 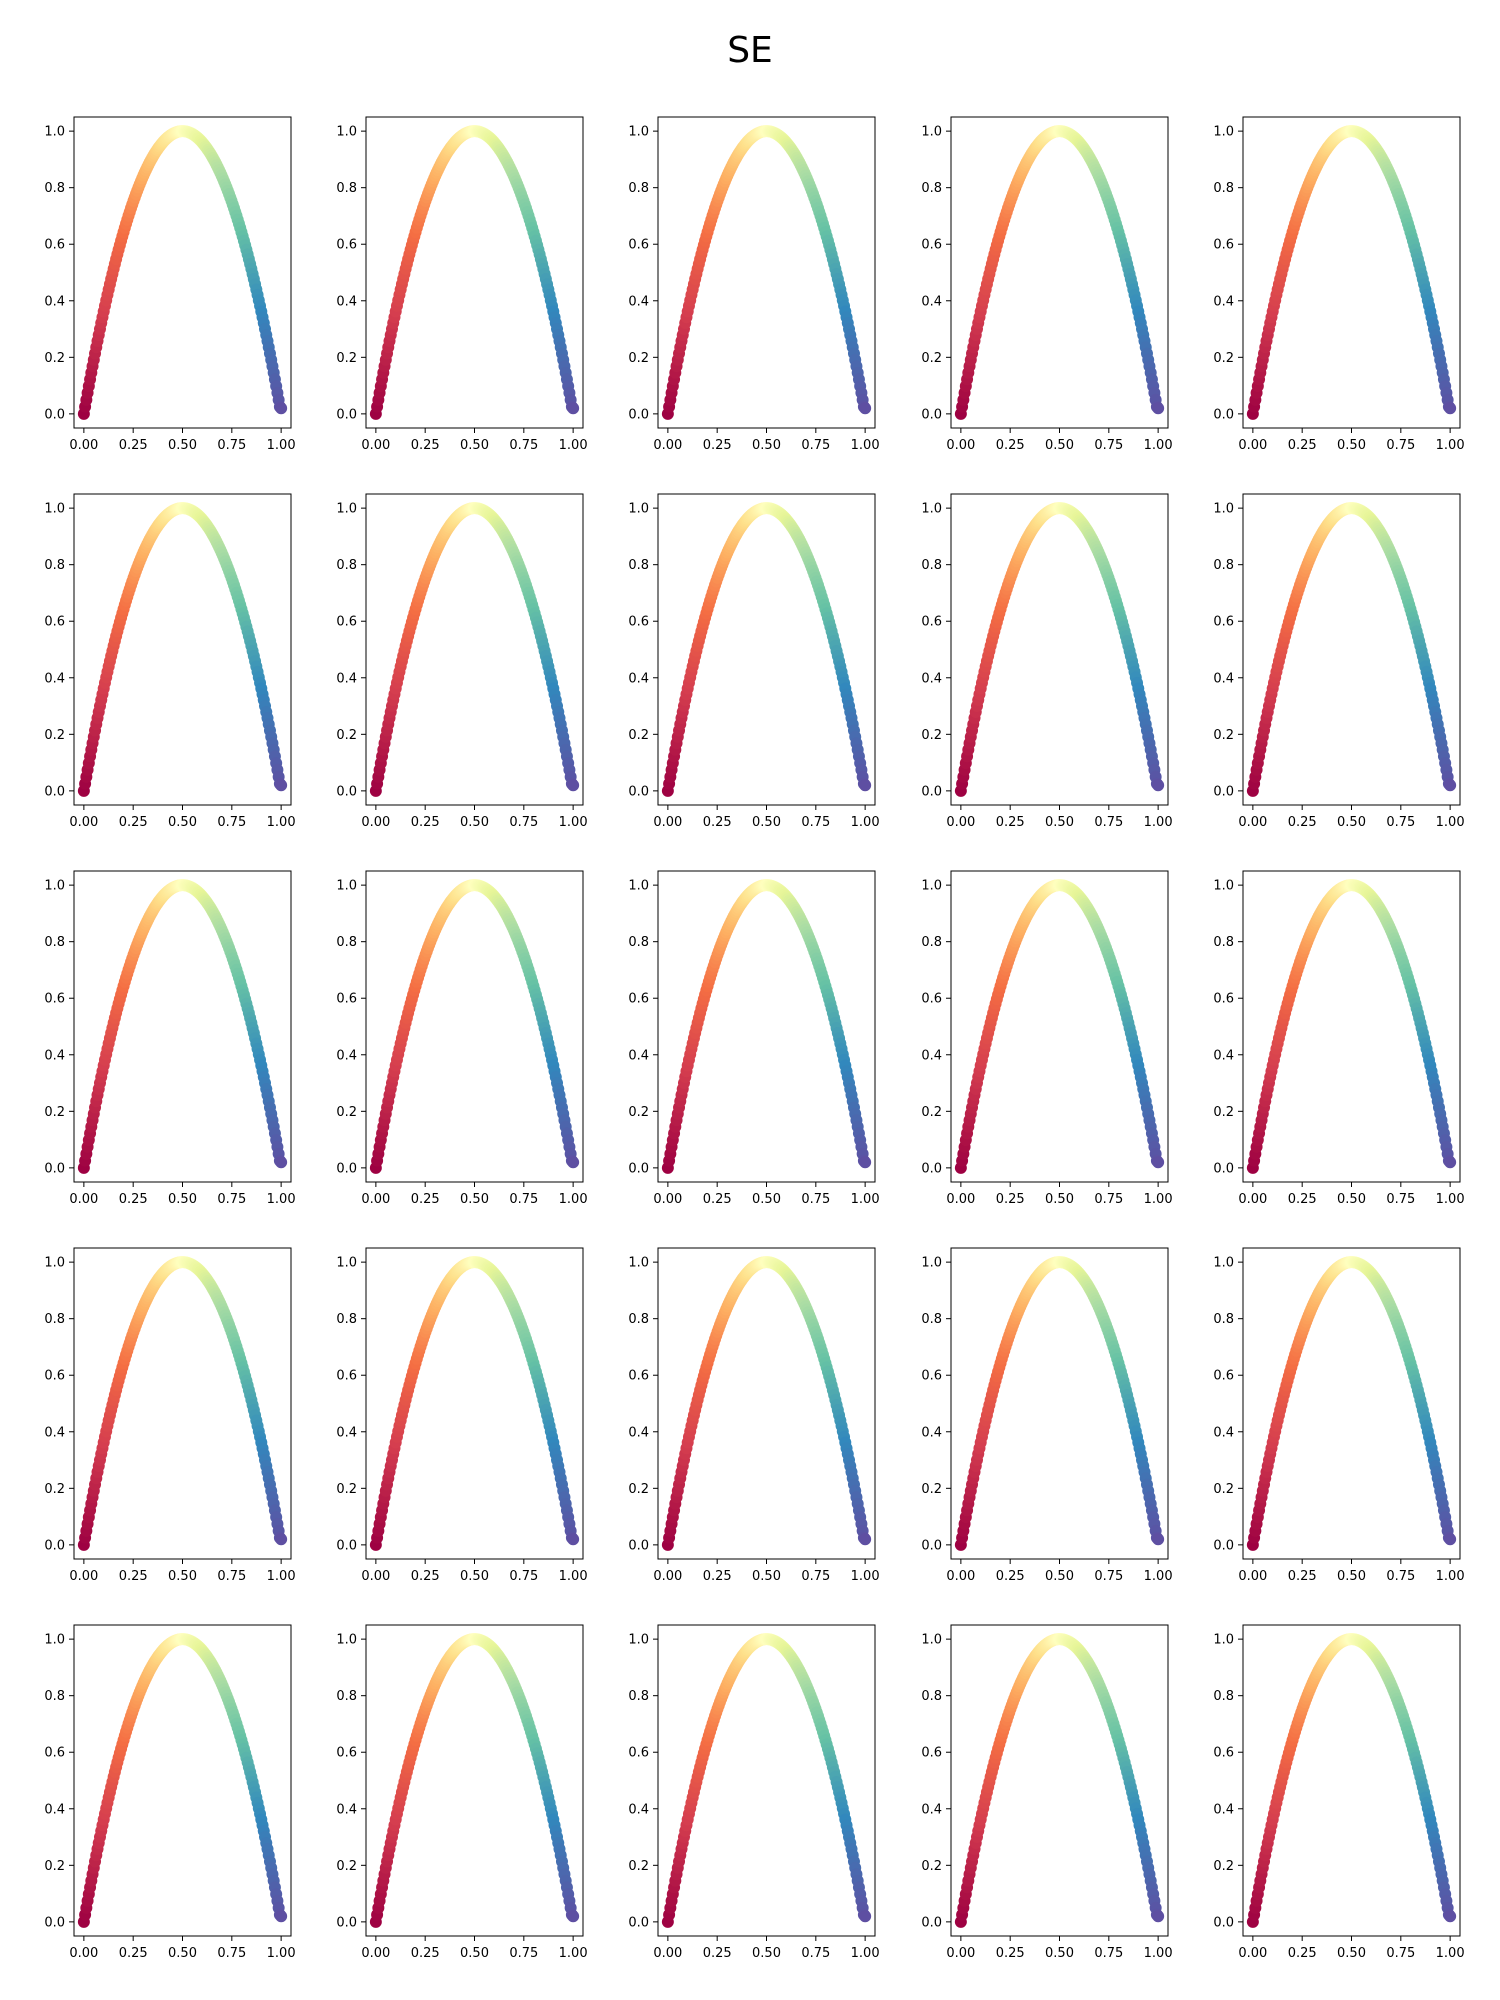 What do you see at coordinates (462, 1415) in the screenshot?
I see `subplot-r4-c2: 0.00 0.25 0.50 0.75 1.00 0.0 0.2 0.4 0.6 0.8 1.0` at bounding box center [462, 1415].